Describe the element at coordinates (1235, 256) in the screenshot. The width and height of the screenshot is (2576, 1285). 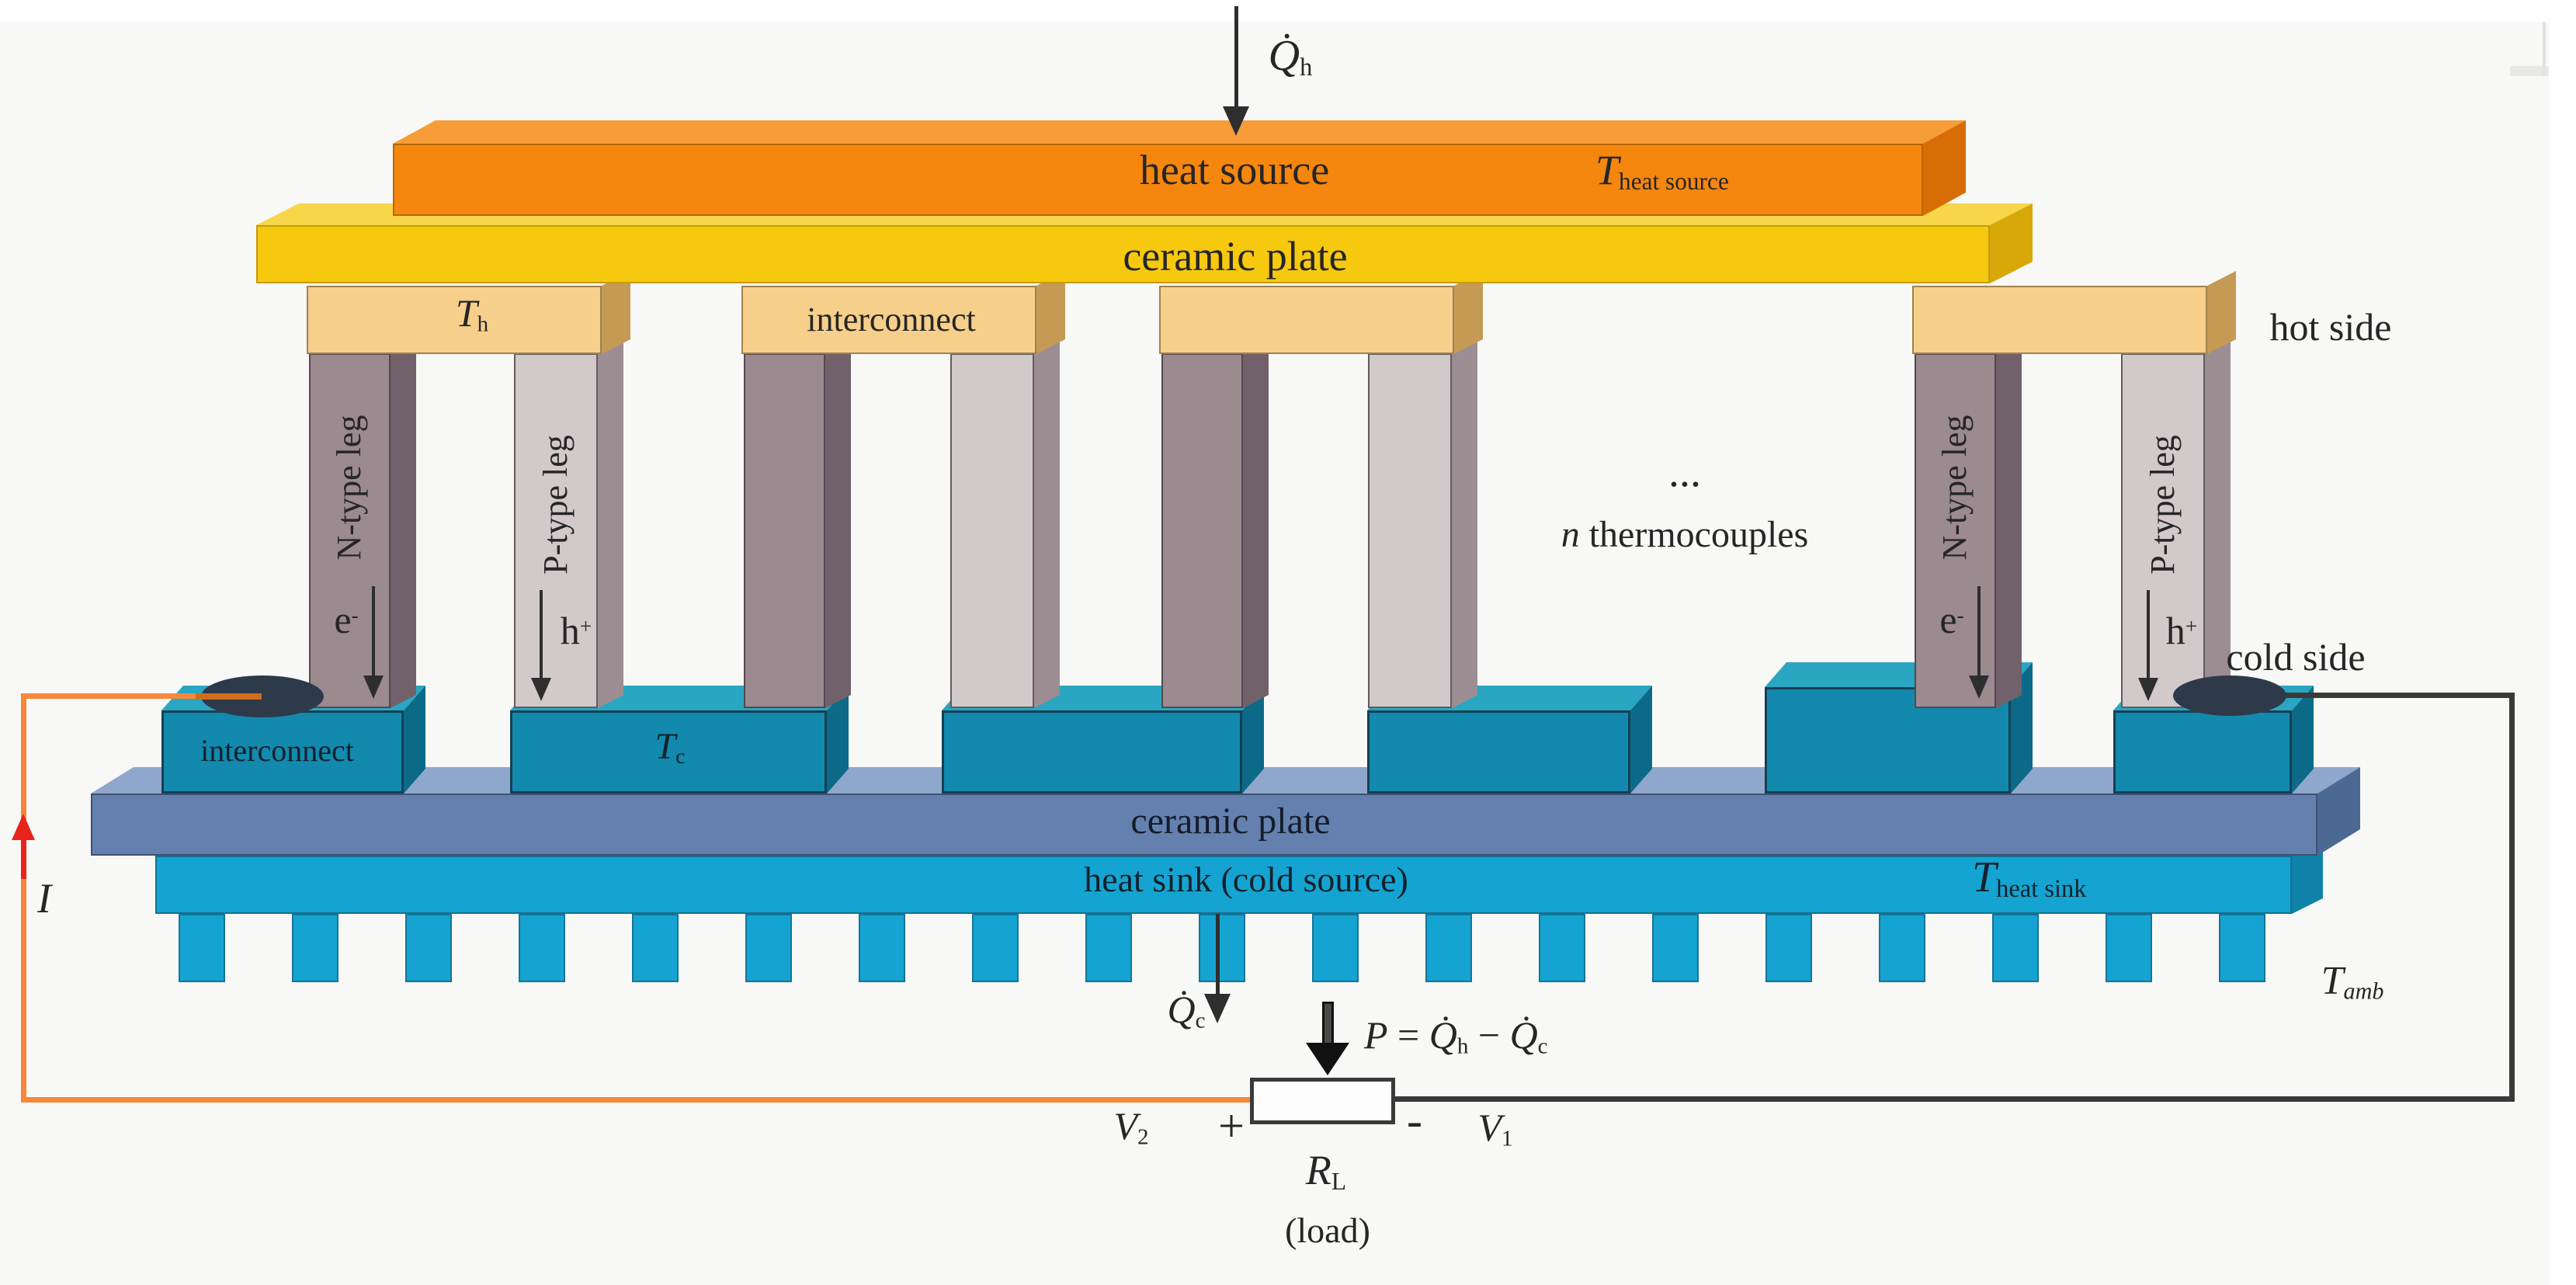
I see `ceramic-plate-top-label-part-0: ceramic plate` at that location.